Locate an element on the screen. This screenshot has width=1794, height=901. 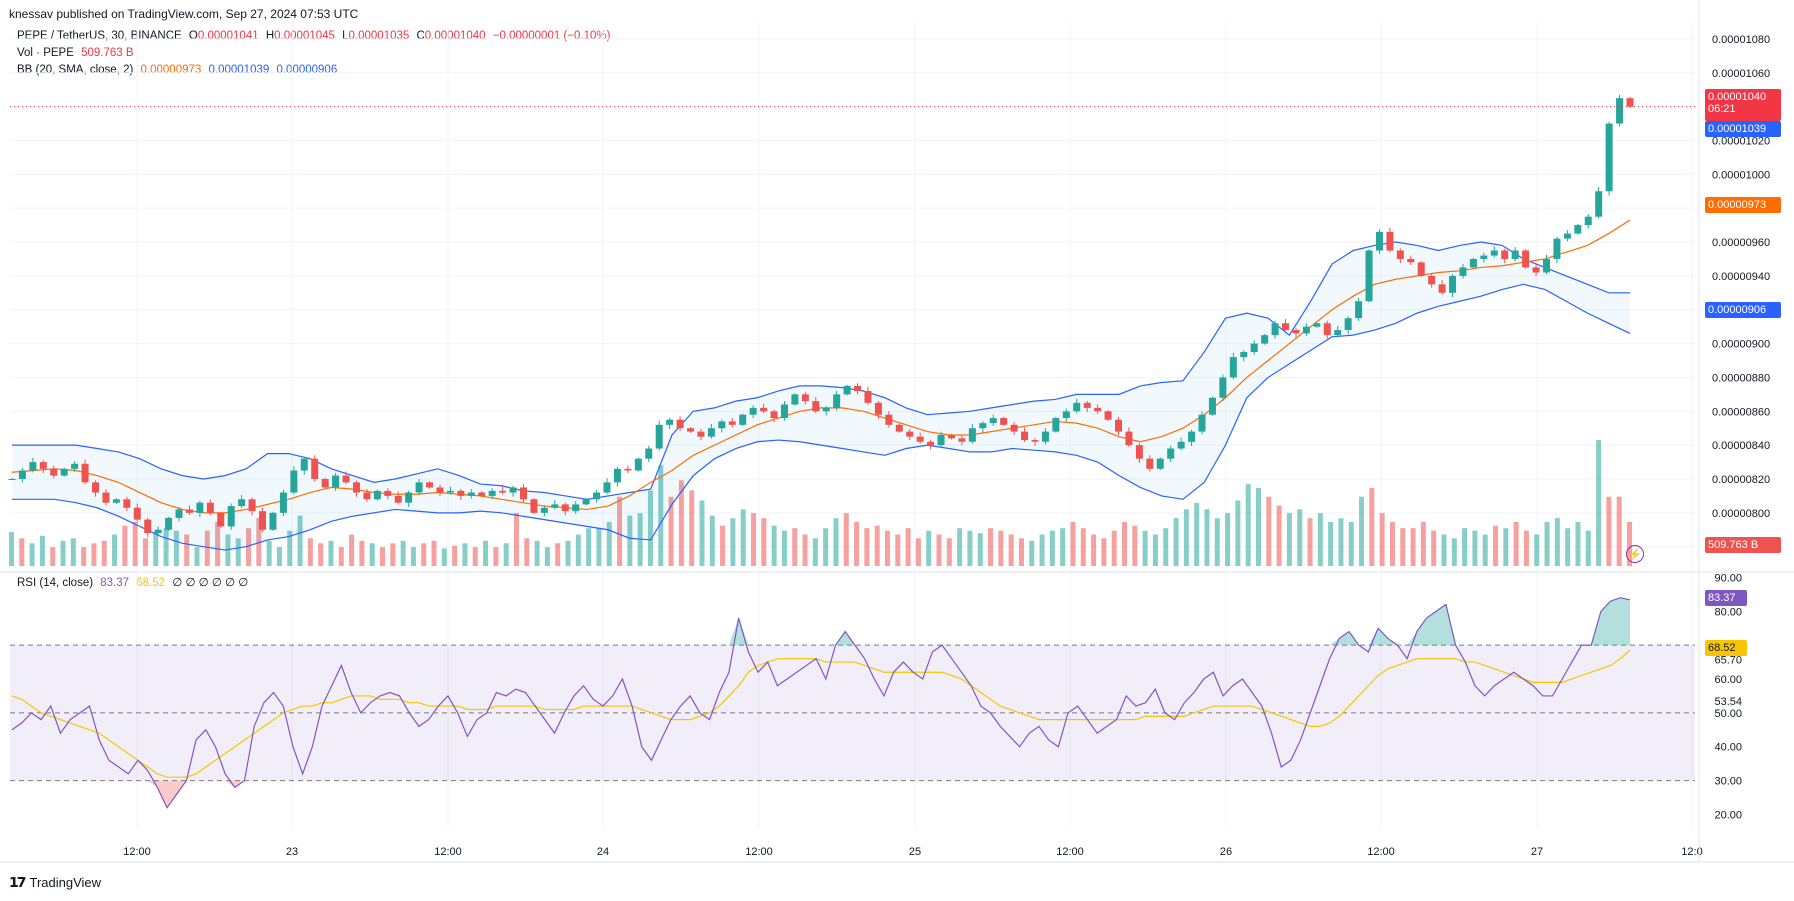
rsi-axis-label: 60.00 is located at coordinates (1728, 680).